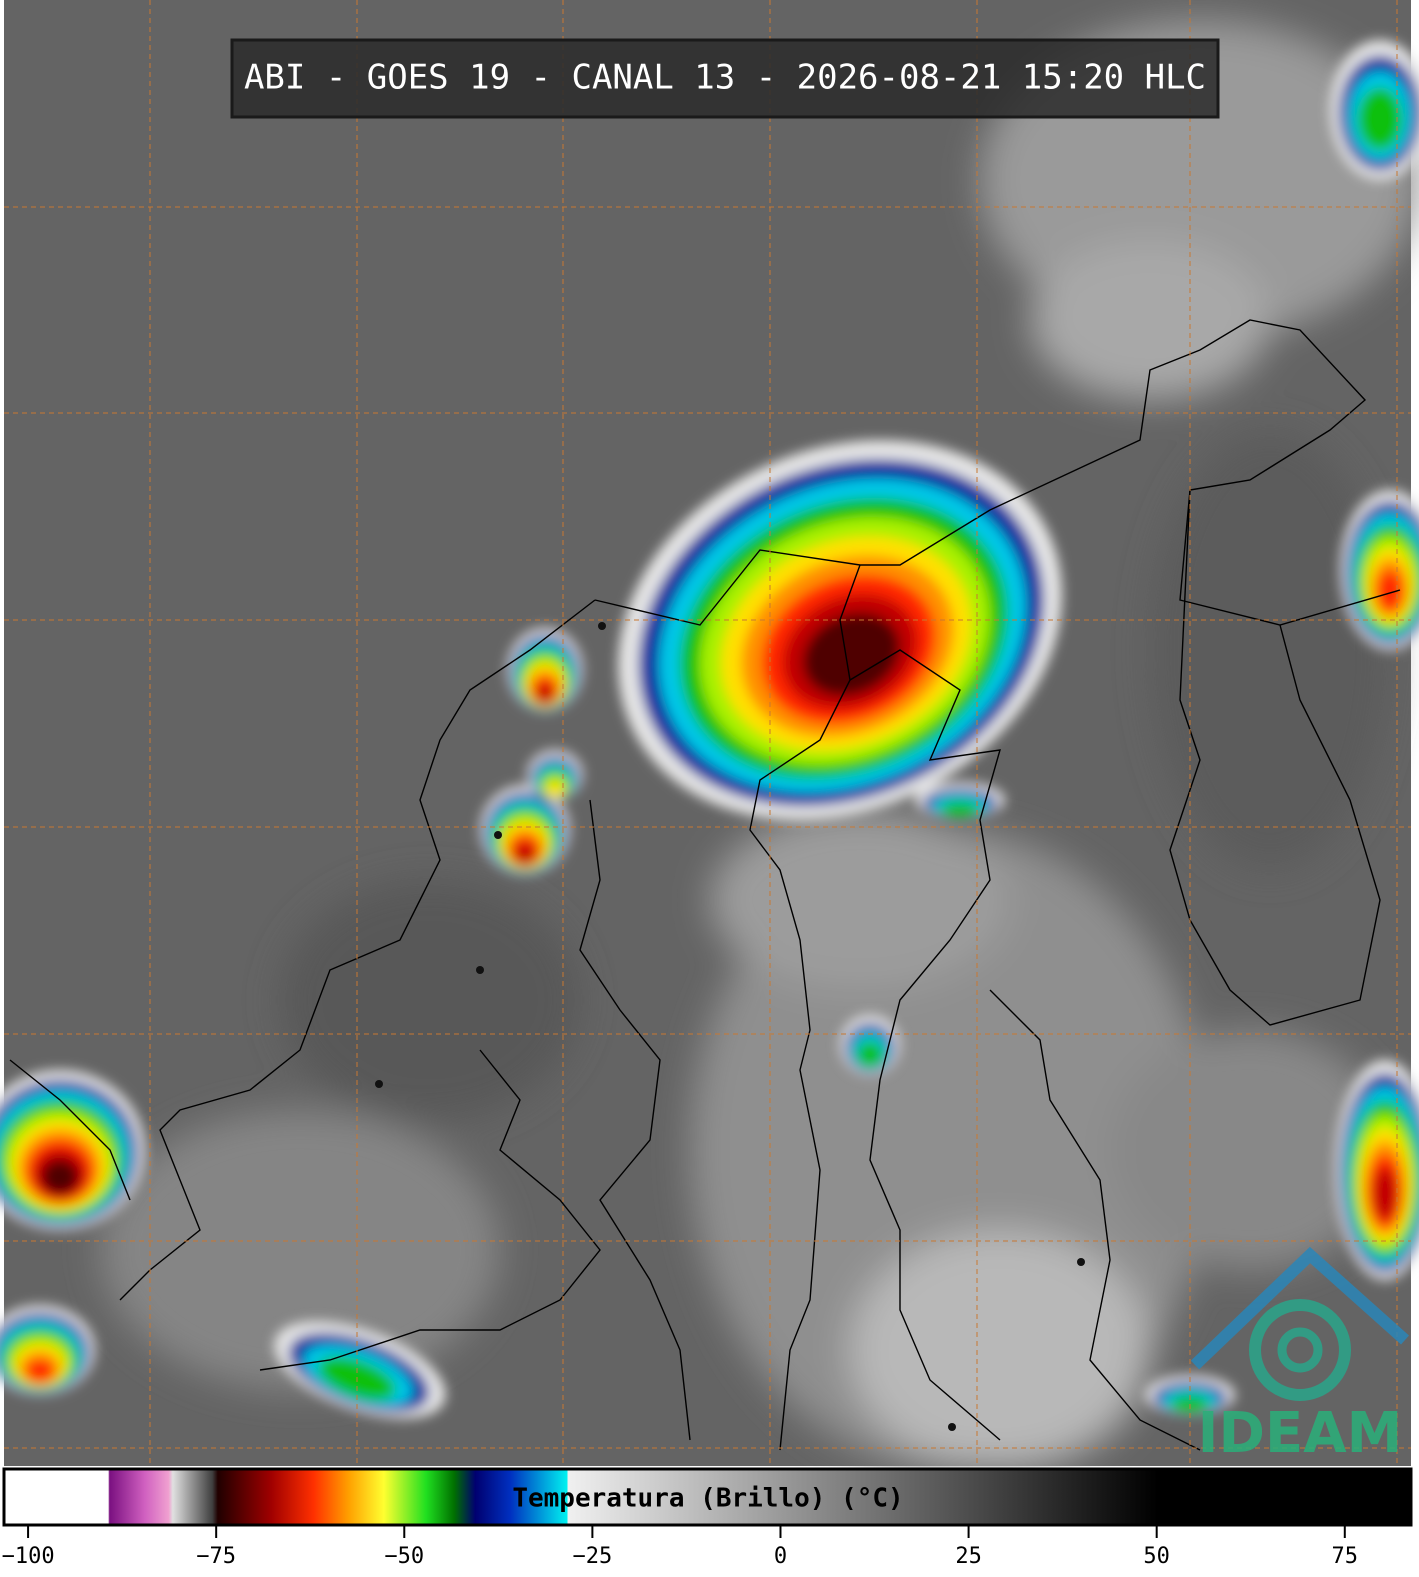 The image size is (1419, 1577). What do you see at coordinates (1156, 1556) in the screenshot?
I see `colorbar-tick-label: 50` at bounding box center [1156, 1556].